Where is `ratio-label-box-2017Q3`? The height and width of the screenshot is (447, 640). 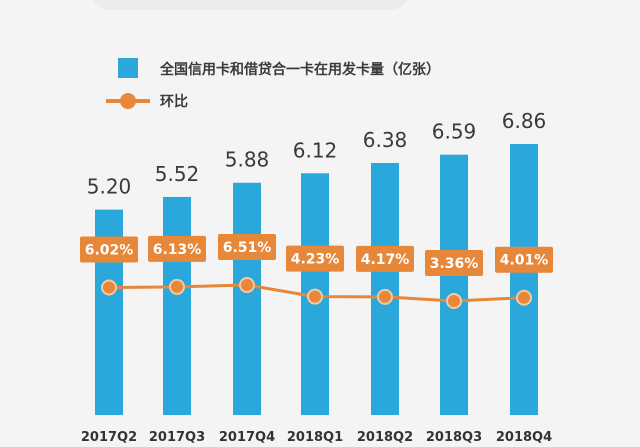 ratio-label-box-2017Q3 is located at coordinates (177, 248).